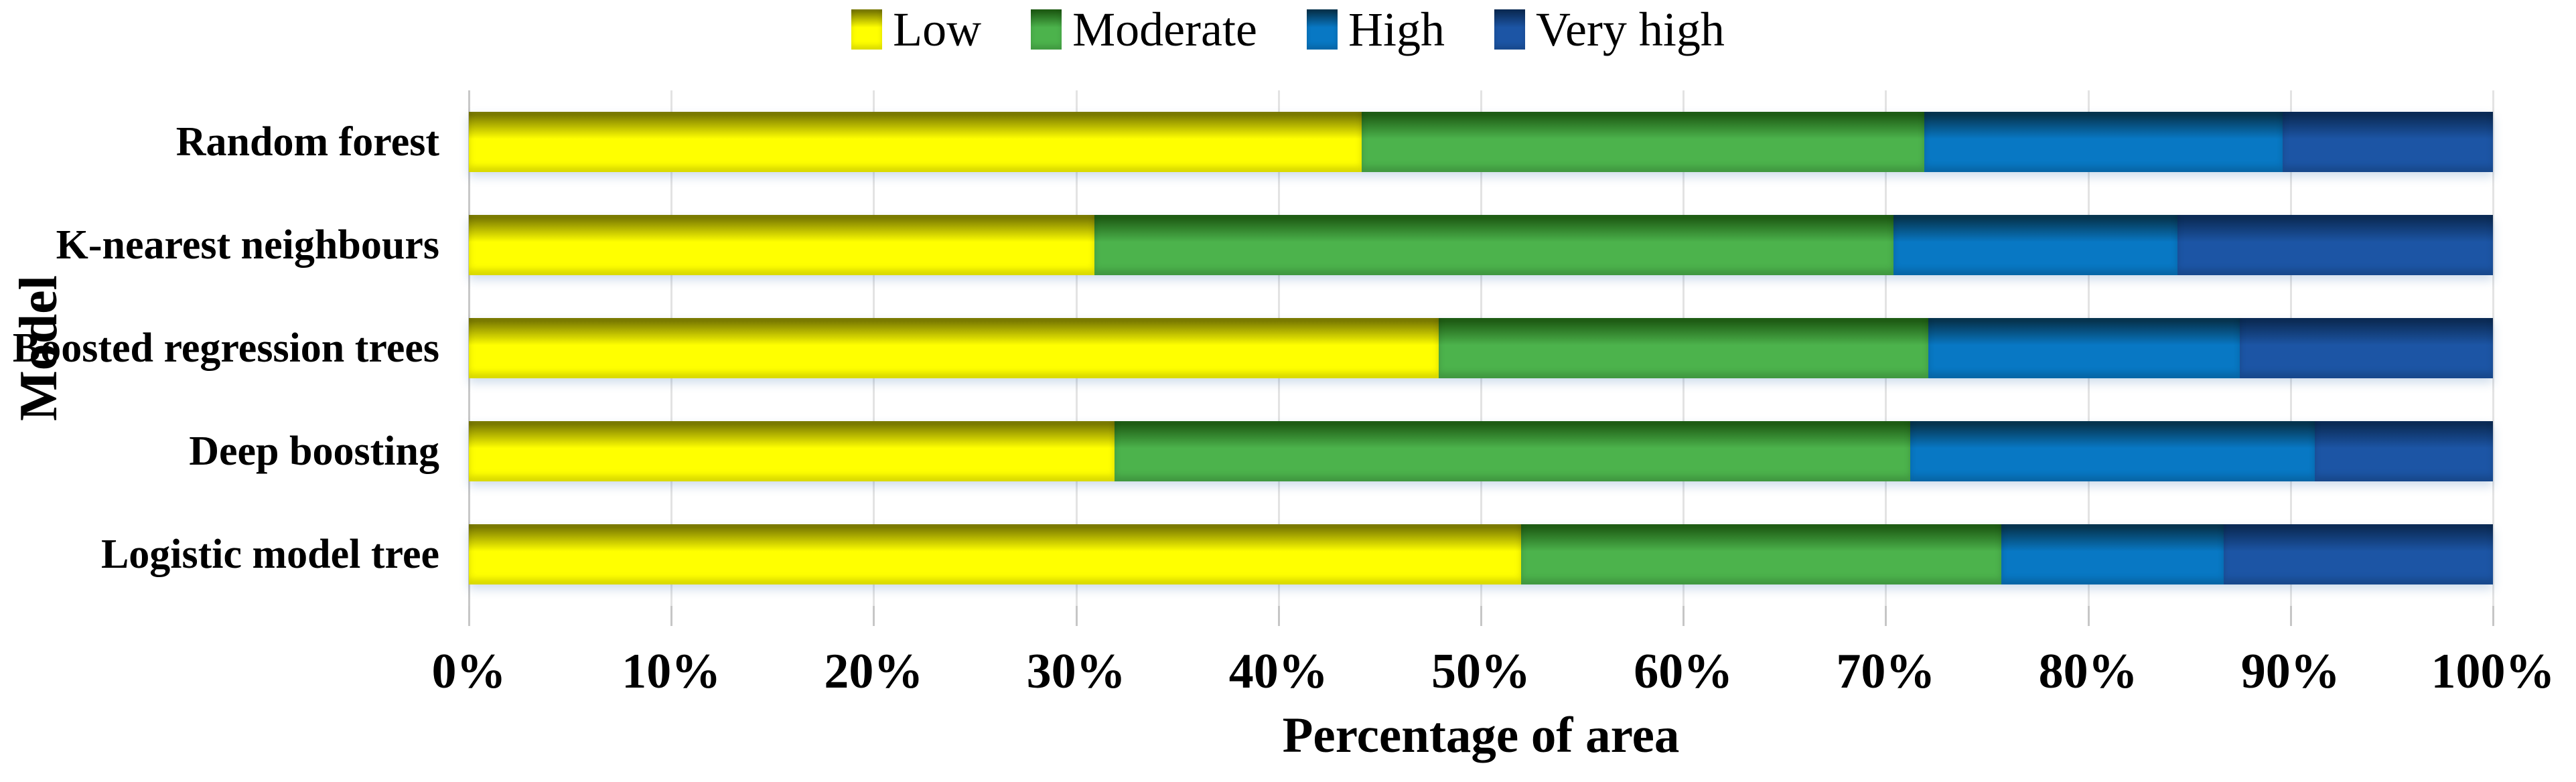 Image resolution: width=2576 pixels, height=782 pixels. Describe the element at coordinates (1164, 29) in the screenshot. I see `legend-label: Moderate` at that location.